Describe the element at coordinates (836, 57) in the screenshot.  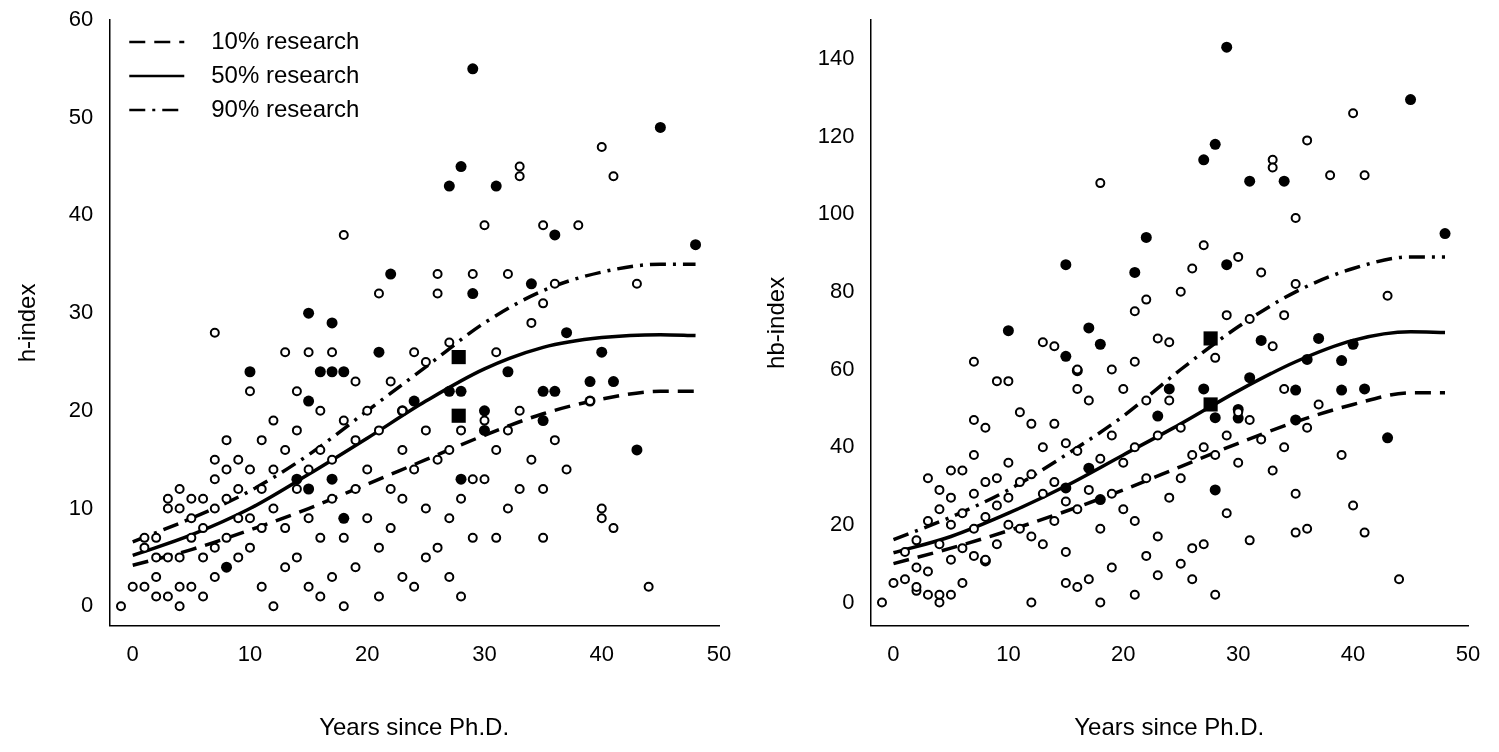
I see `y-tick-label: 140` at that location.